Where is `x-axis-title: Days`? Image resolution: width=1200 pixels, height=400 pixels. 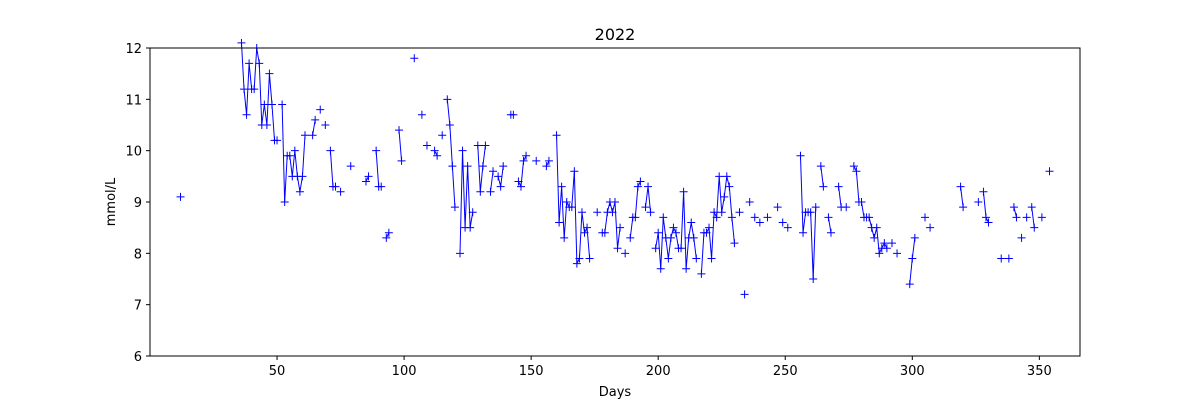
x-axis-title: Days is located at coordinates (615, 392).